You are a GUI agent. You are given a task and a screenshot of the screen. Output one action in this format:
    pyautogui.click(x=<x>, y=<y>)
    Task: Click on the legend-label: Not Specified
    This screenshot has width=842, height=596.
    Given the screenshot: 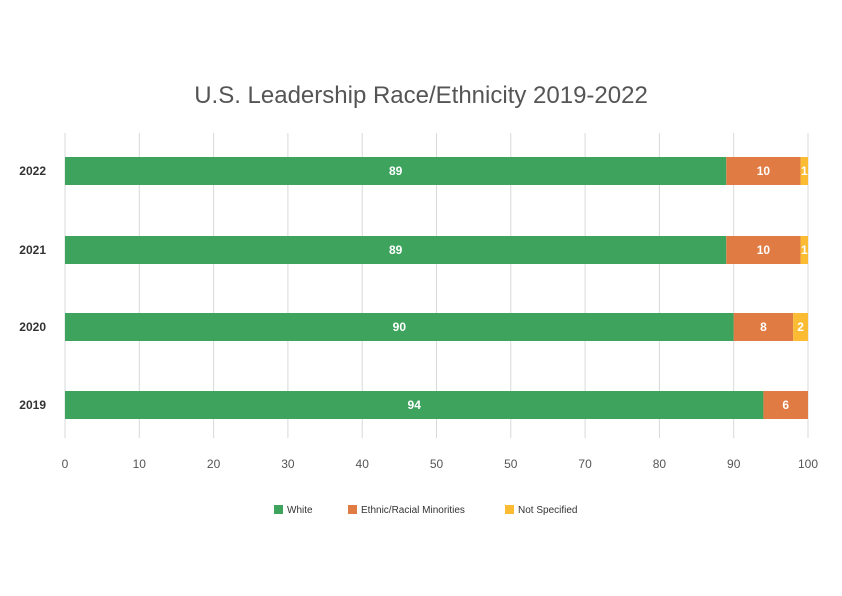 What is the action you would take?
    pyautogui.click(x=547, y=510)
    